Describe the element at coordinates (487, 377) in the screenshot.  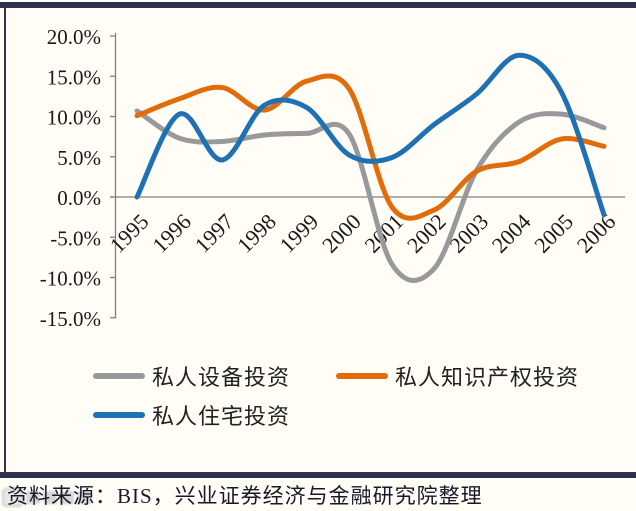
I see `legend-label: 私人知识产权投资` at that location.